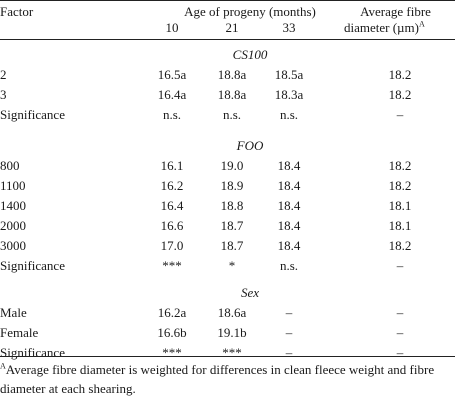  Describe the element at coordinates (172, 114) in the screenshot. I see `table-cell-m10: n.s.` at that location.